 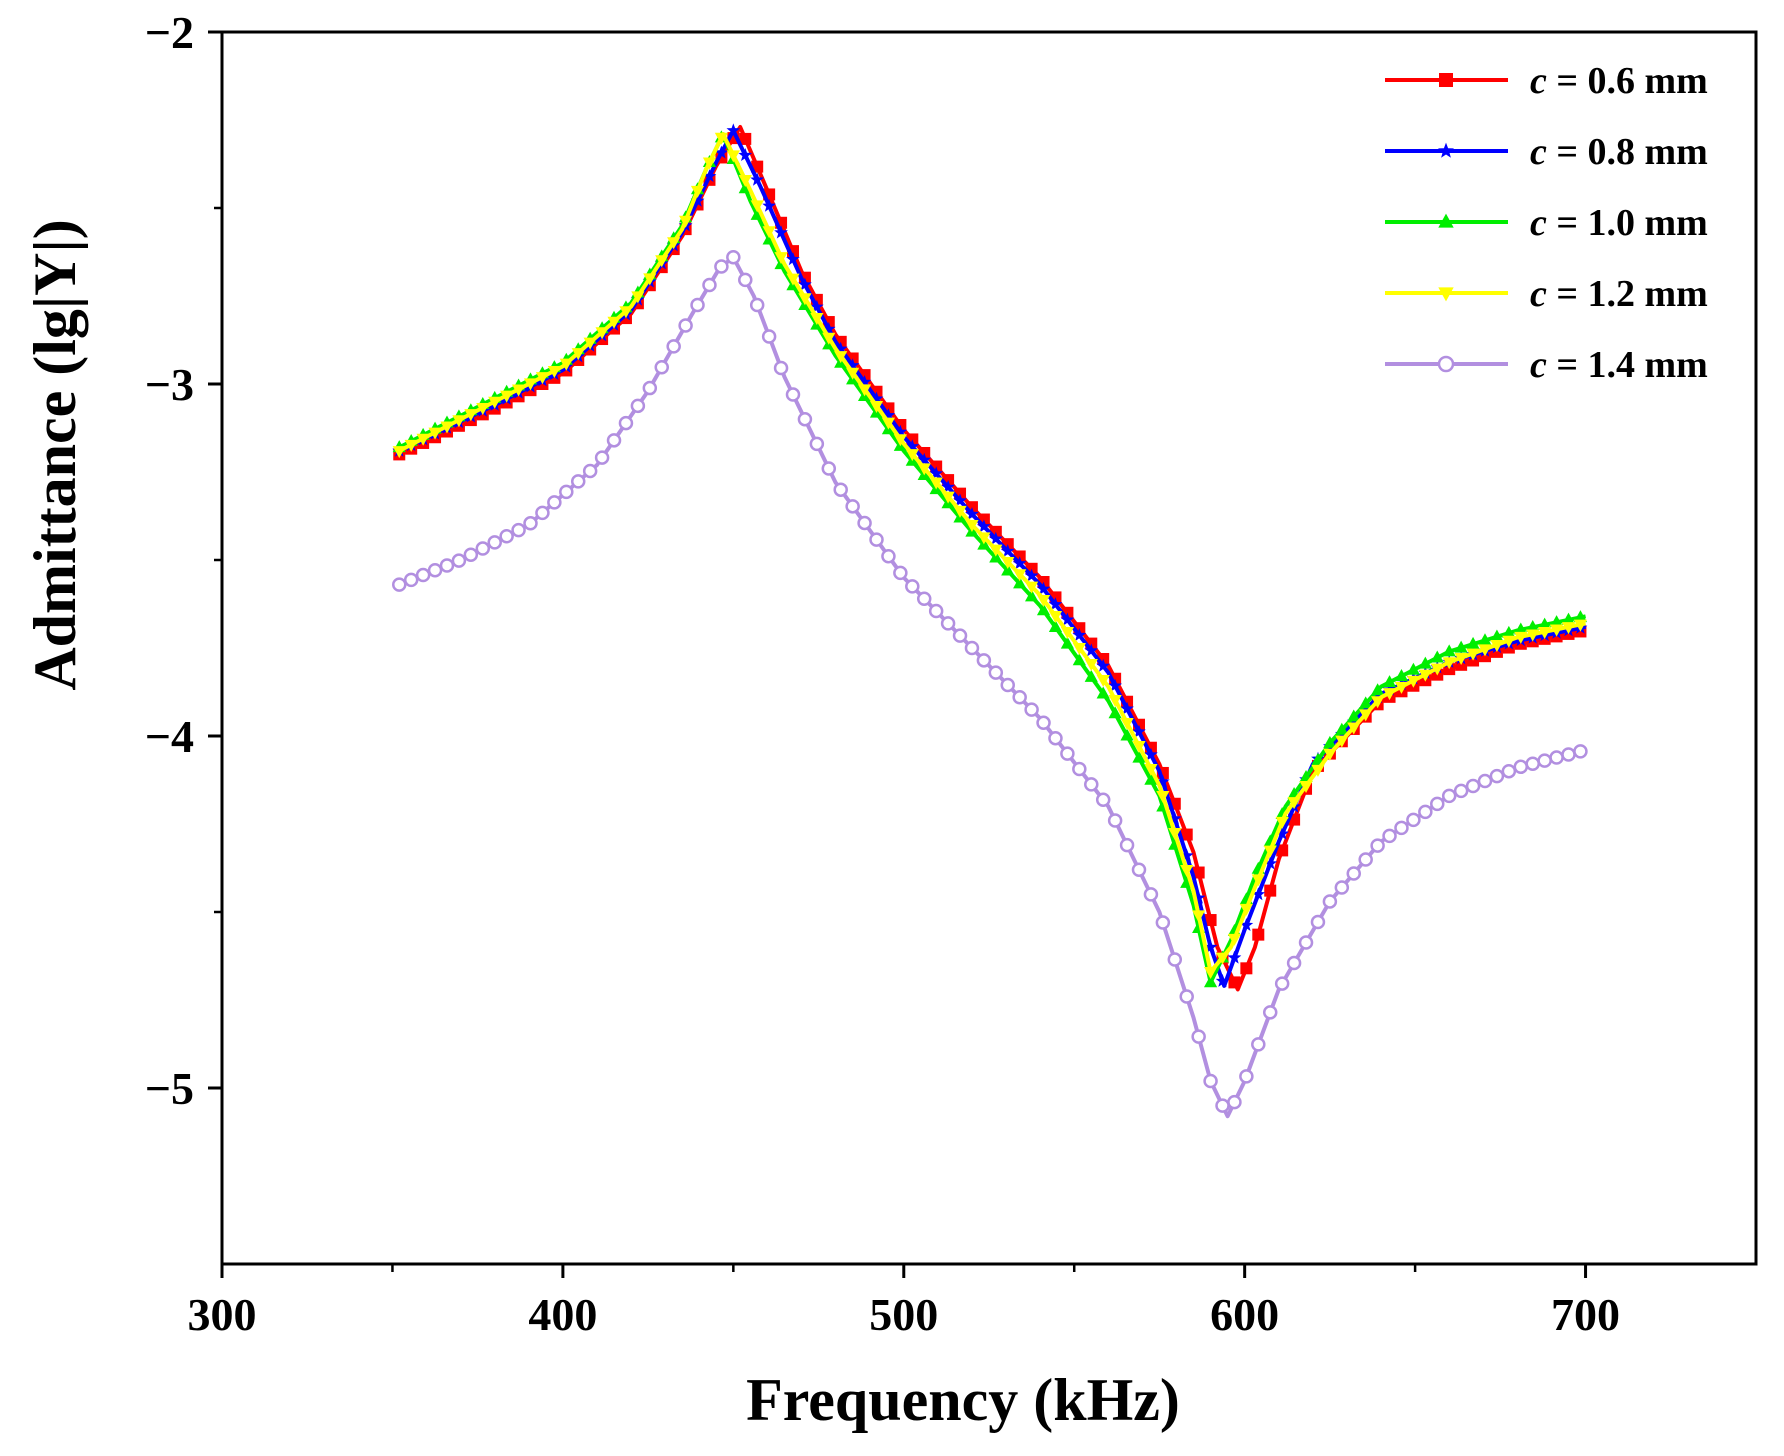 I want to click on x-tick-label: 700, so click(x=1585, y=1314).